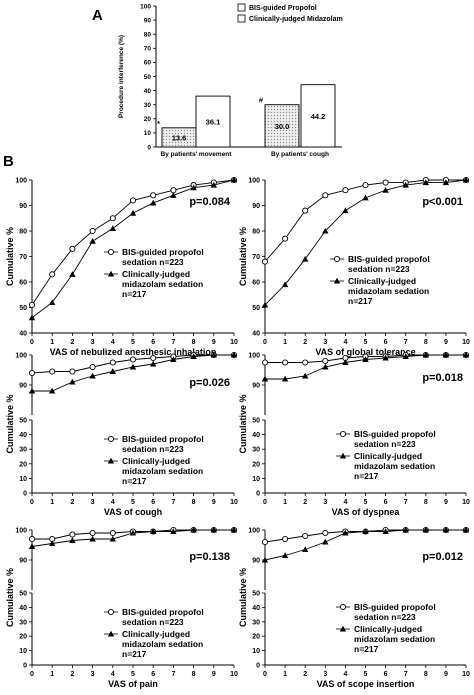  What do you see at coordinates (366, 512) in the screenshot?
I see `x-axis-title: VAS of dyspnea` at bounding box center [366, 512].